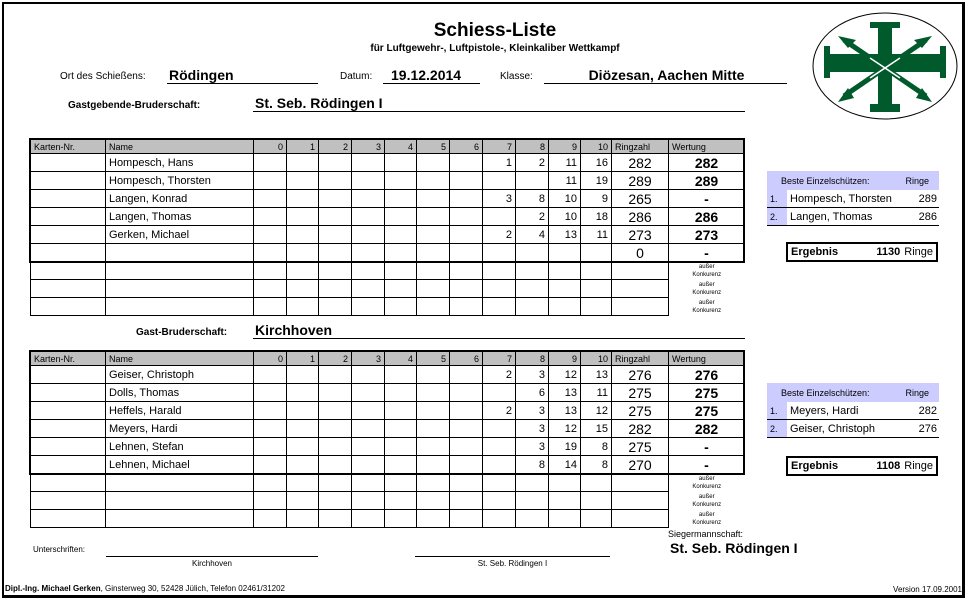  What do you see at coordinates (596, 180) in the screenshot?
I see `hits-cell: 19` at bounding box center [596, 180].